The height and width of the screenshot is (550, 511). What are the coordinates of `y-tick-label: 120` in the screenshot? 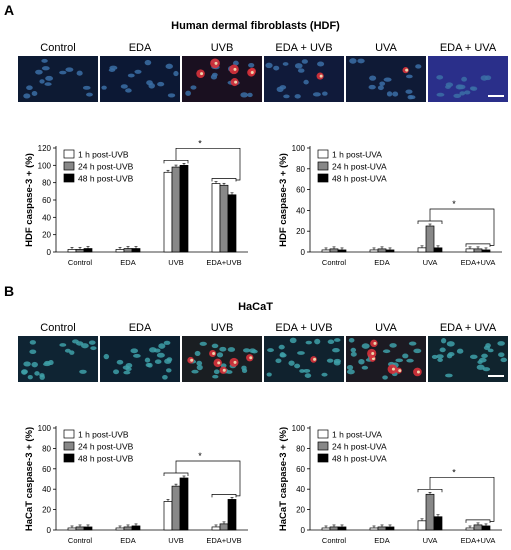 It's located at (45, 148).